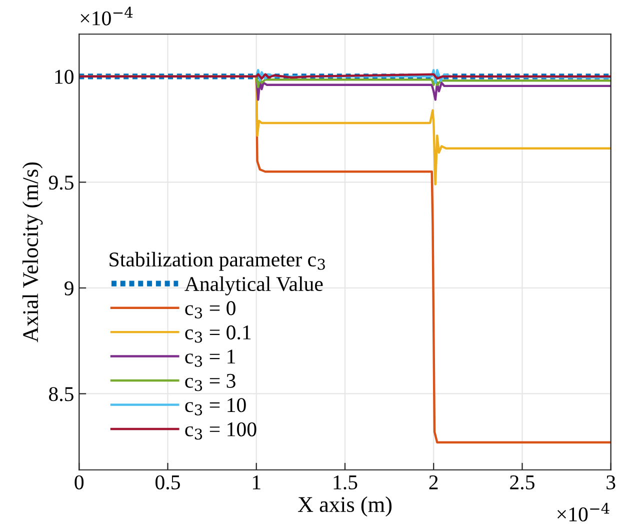 This screenshot has width=633, height=525. What do you see at coordinates (79, 482) in the screenshot?
I see `x-tick-label: 0` at bounding box center [79, 482].